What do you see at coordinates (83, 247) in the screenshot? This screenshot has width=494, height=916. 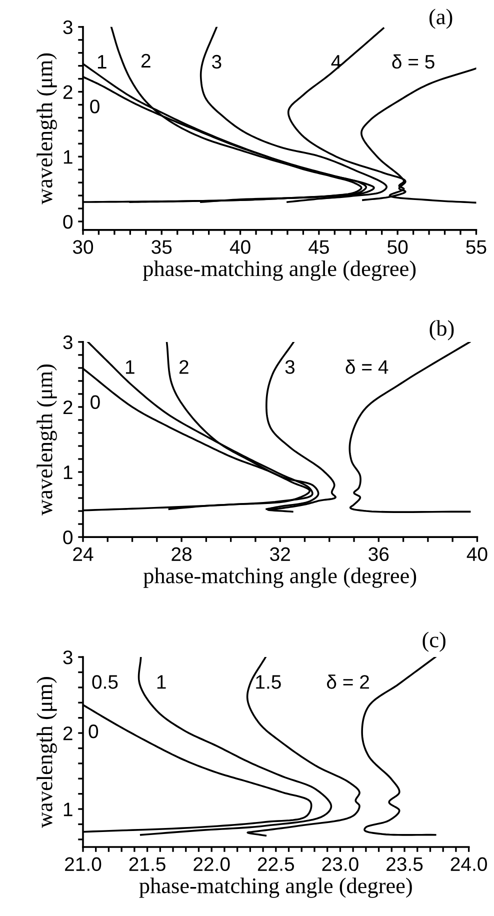 I see `x-tick-label: 30` at bounding box center [83, 247].